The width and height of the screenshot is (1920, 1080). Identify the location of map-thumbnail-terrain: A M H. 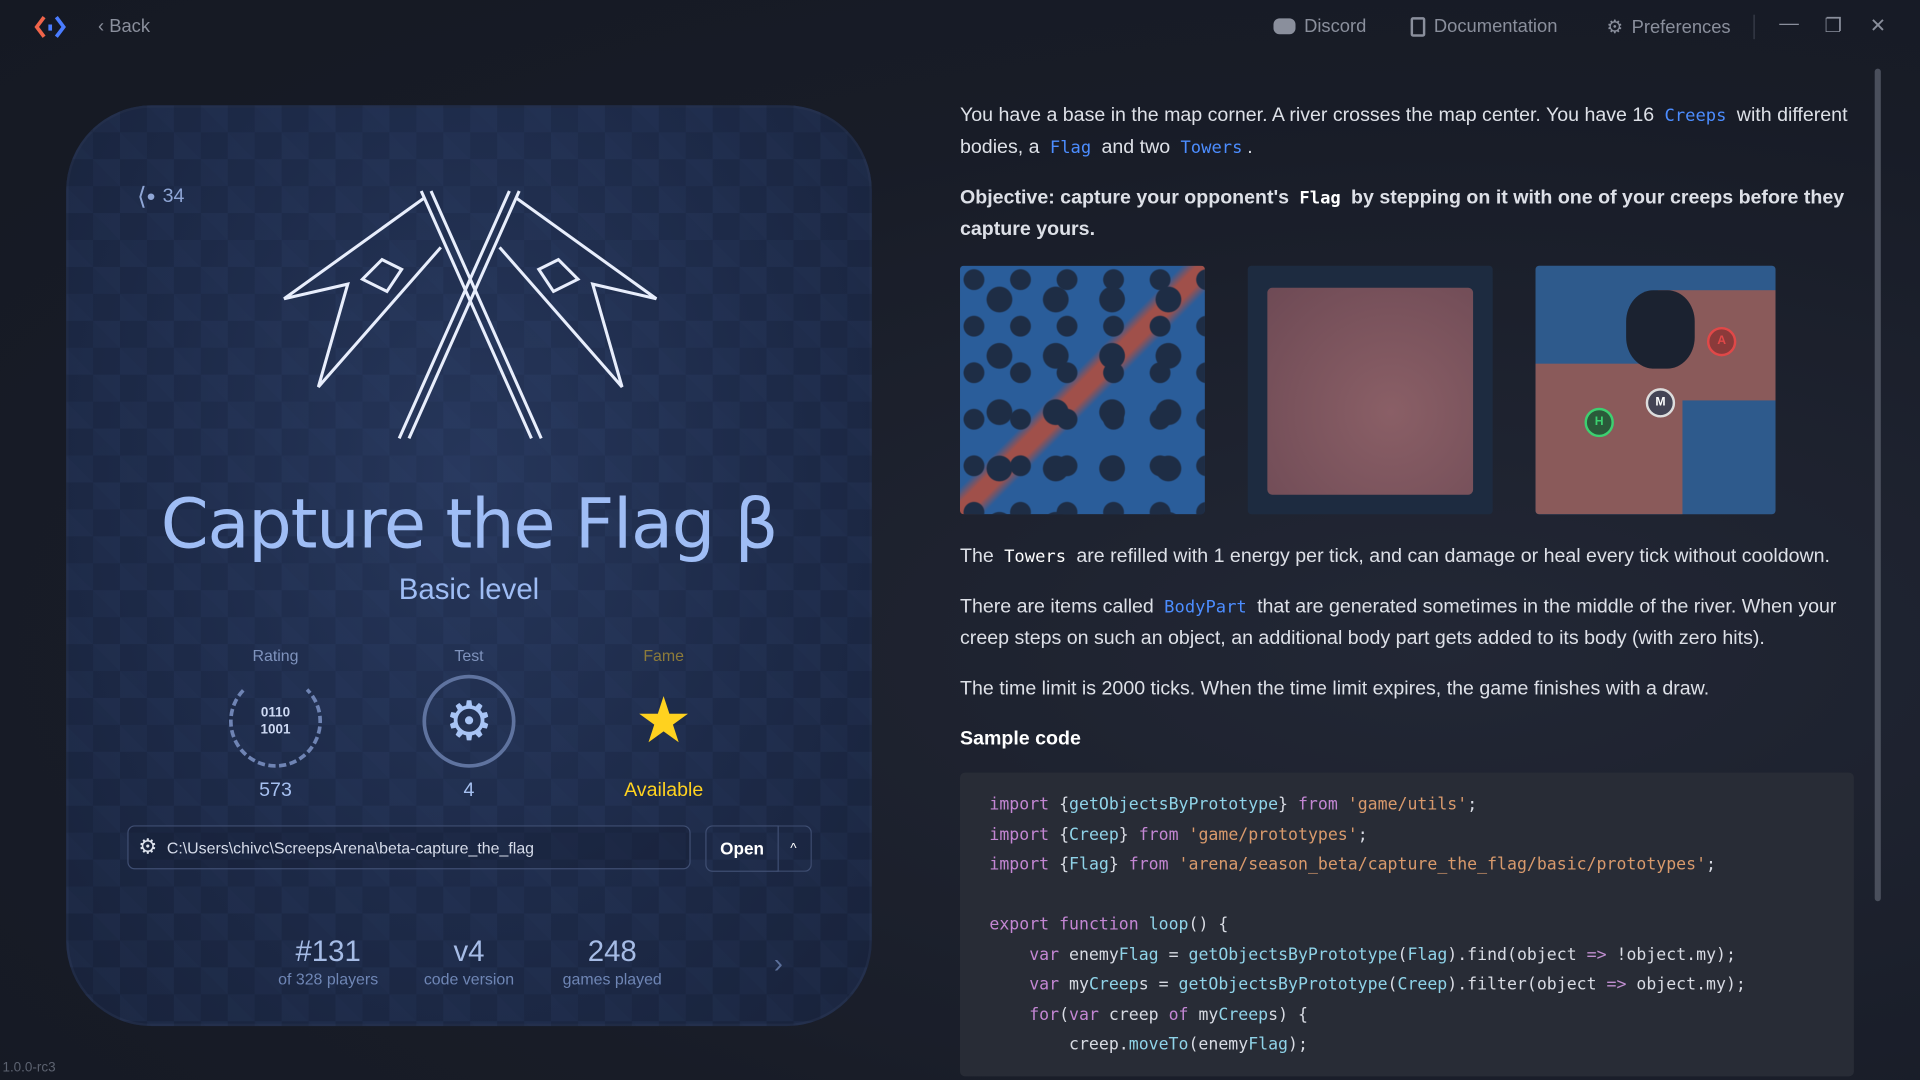
(1655, 390).